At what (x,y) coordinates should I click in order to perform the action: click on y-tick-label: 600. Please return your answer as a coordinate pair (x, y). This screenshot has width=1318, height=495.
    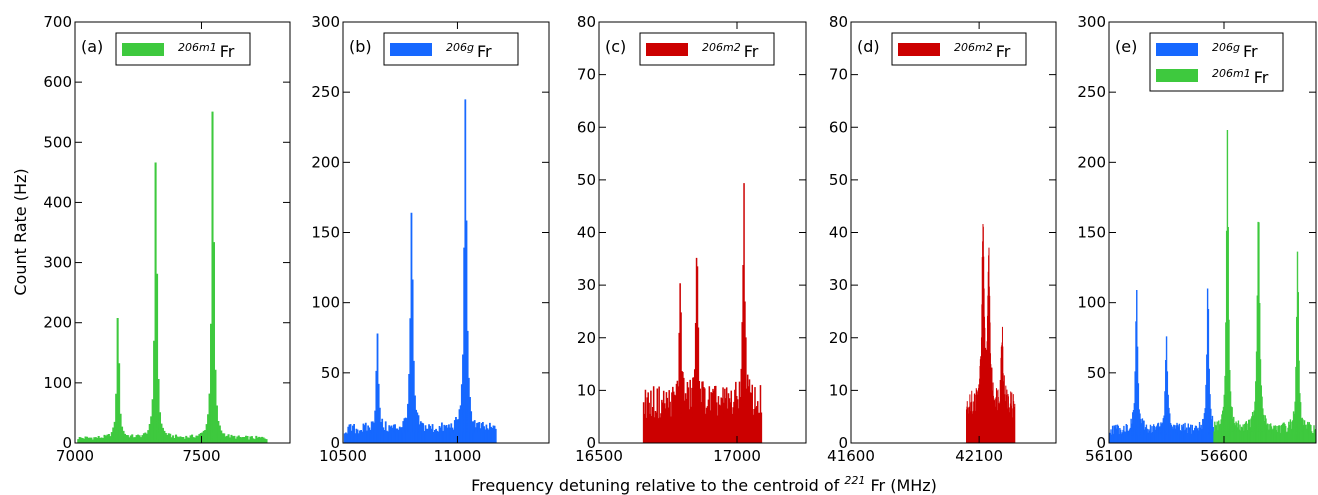
    Looking at the image, I should click on (57, 82).